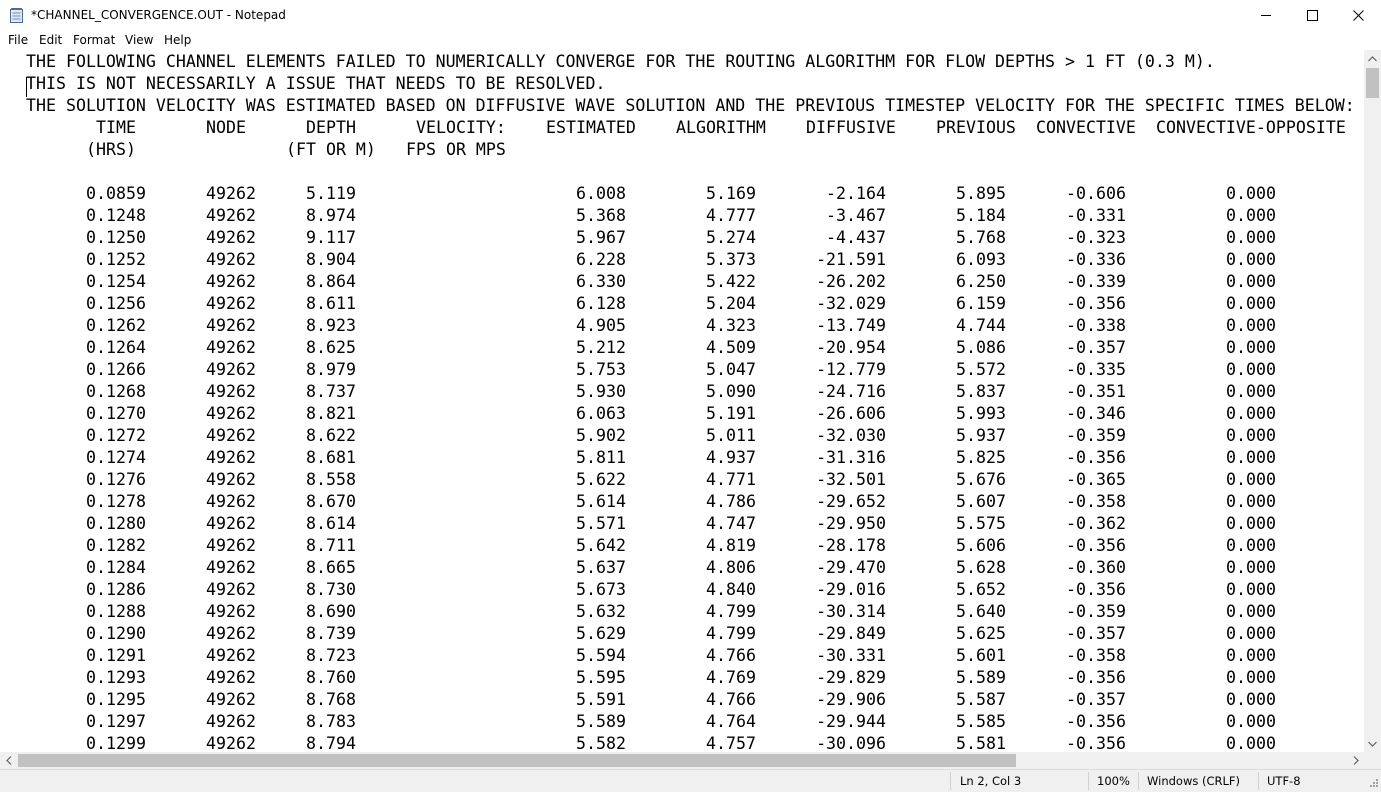 The height and width of the screenshot is (792, 1381). I want to click on menu-format: Format, so click(94, 40).